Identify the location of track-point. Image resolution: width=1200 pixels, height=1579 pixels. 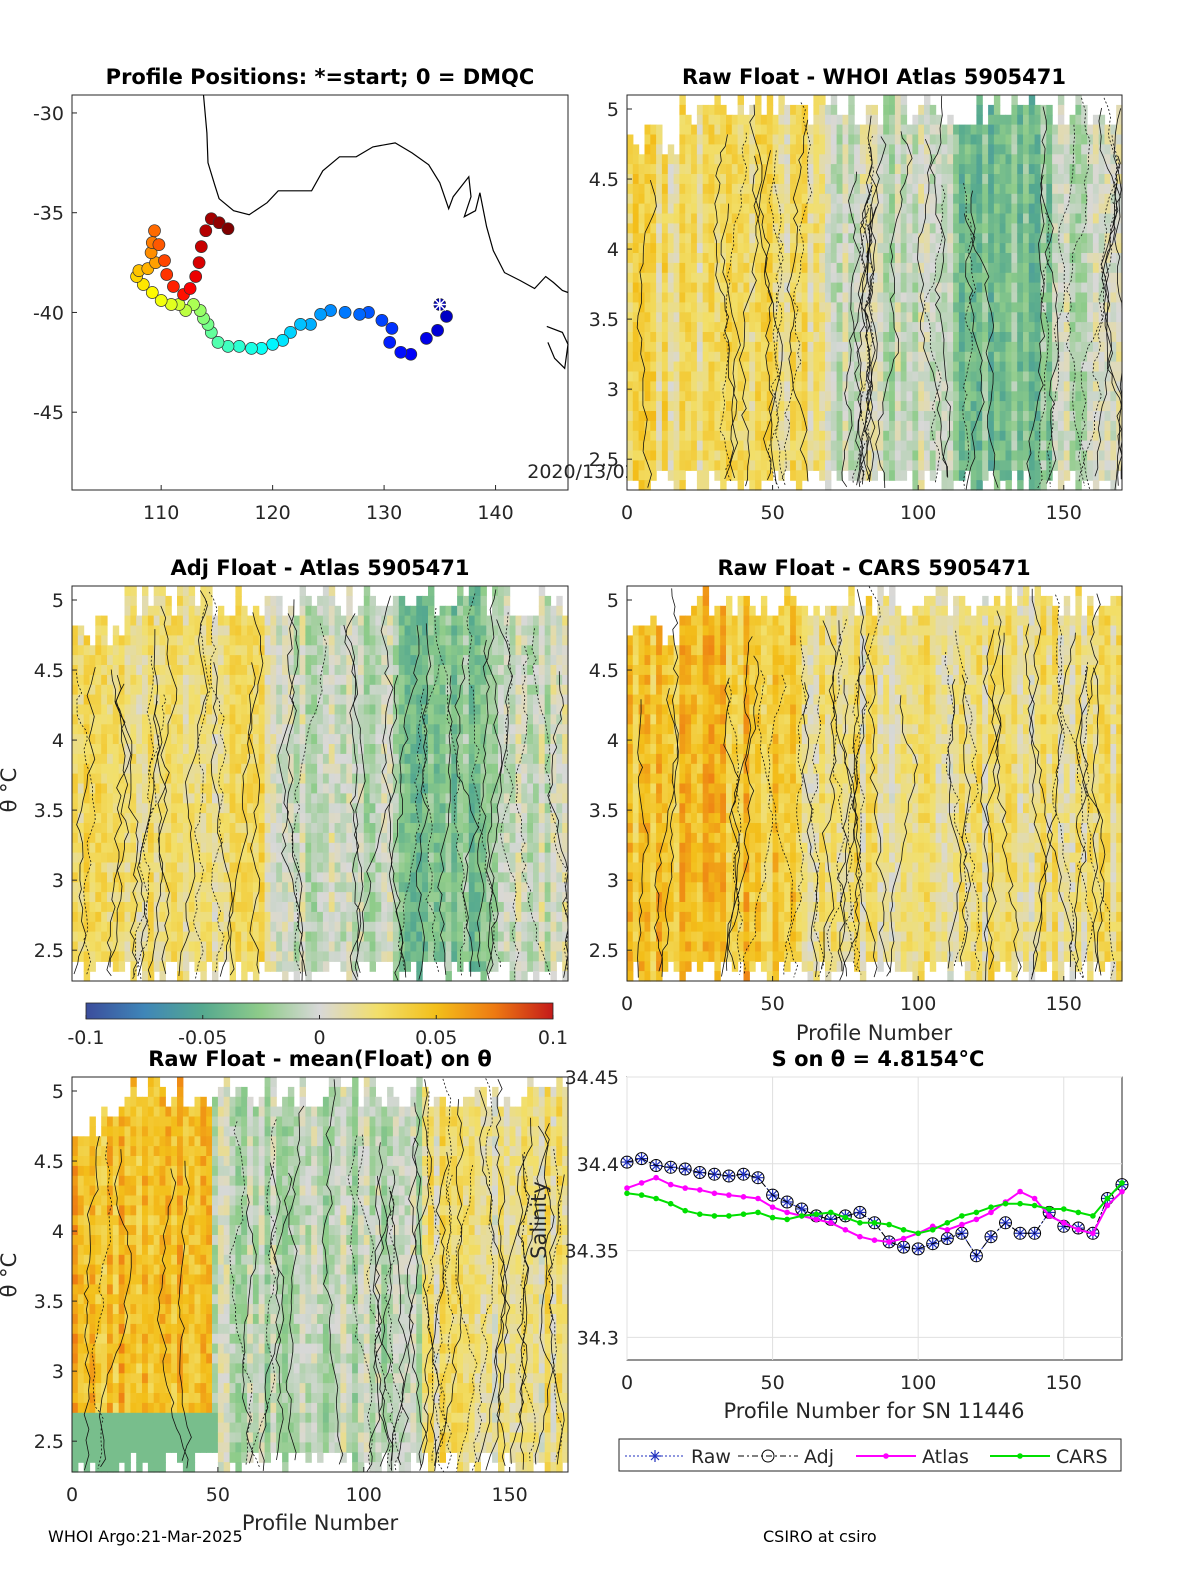
(201, 247).